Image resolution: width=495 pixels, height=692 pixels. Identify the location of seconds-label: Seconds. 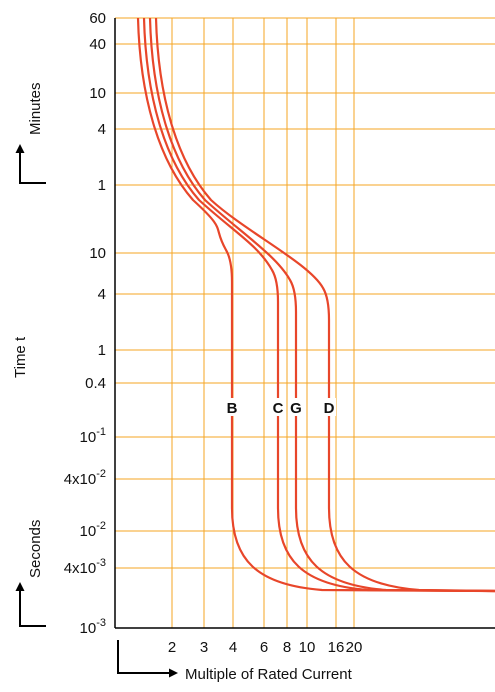
(35, 549).